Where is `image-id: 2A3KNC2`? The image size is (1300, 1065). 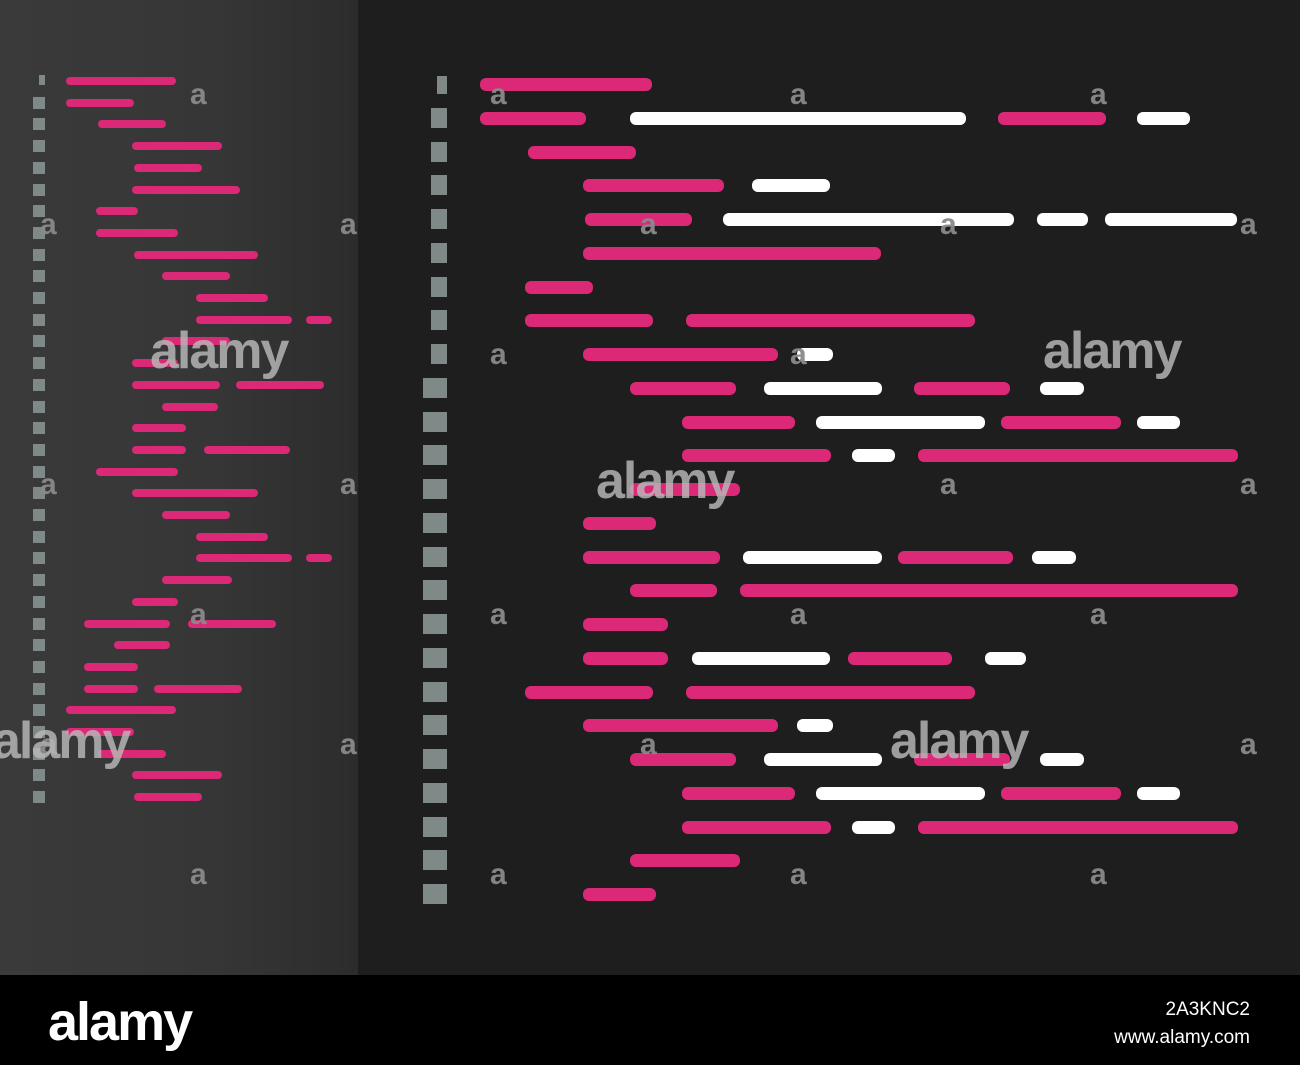 image-id: 2A3KNC2 is located at coordinates (1208, 1009).